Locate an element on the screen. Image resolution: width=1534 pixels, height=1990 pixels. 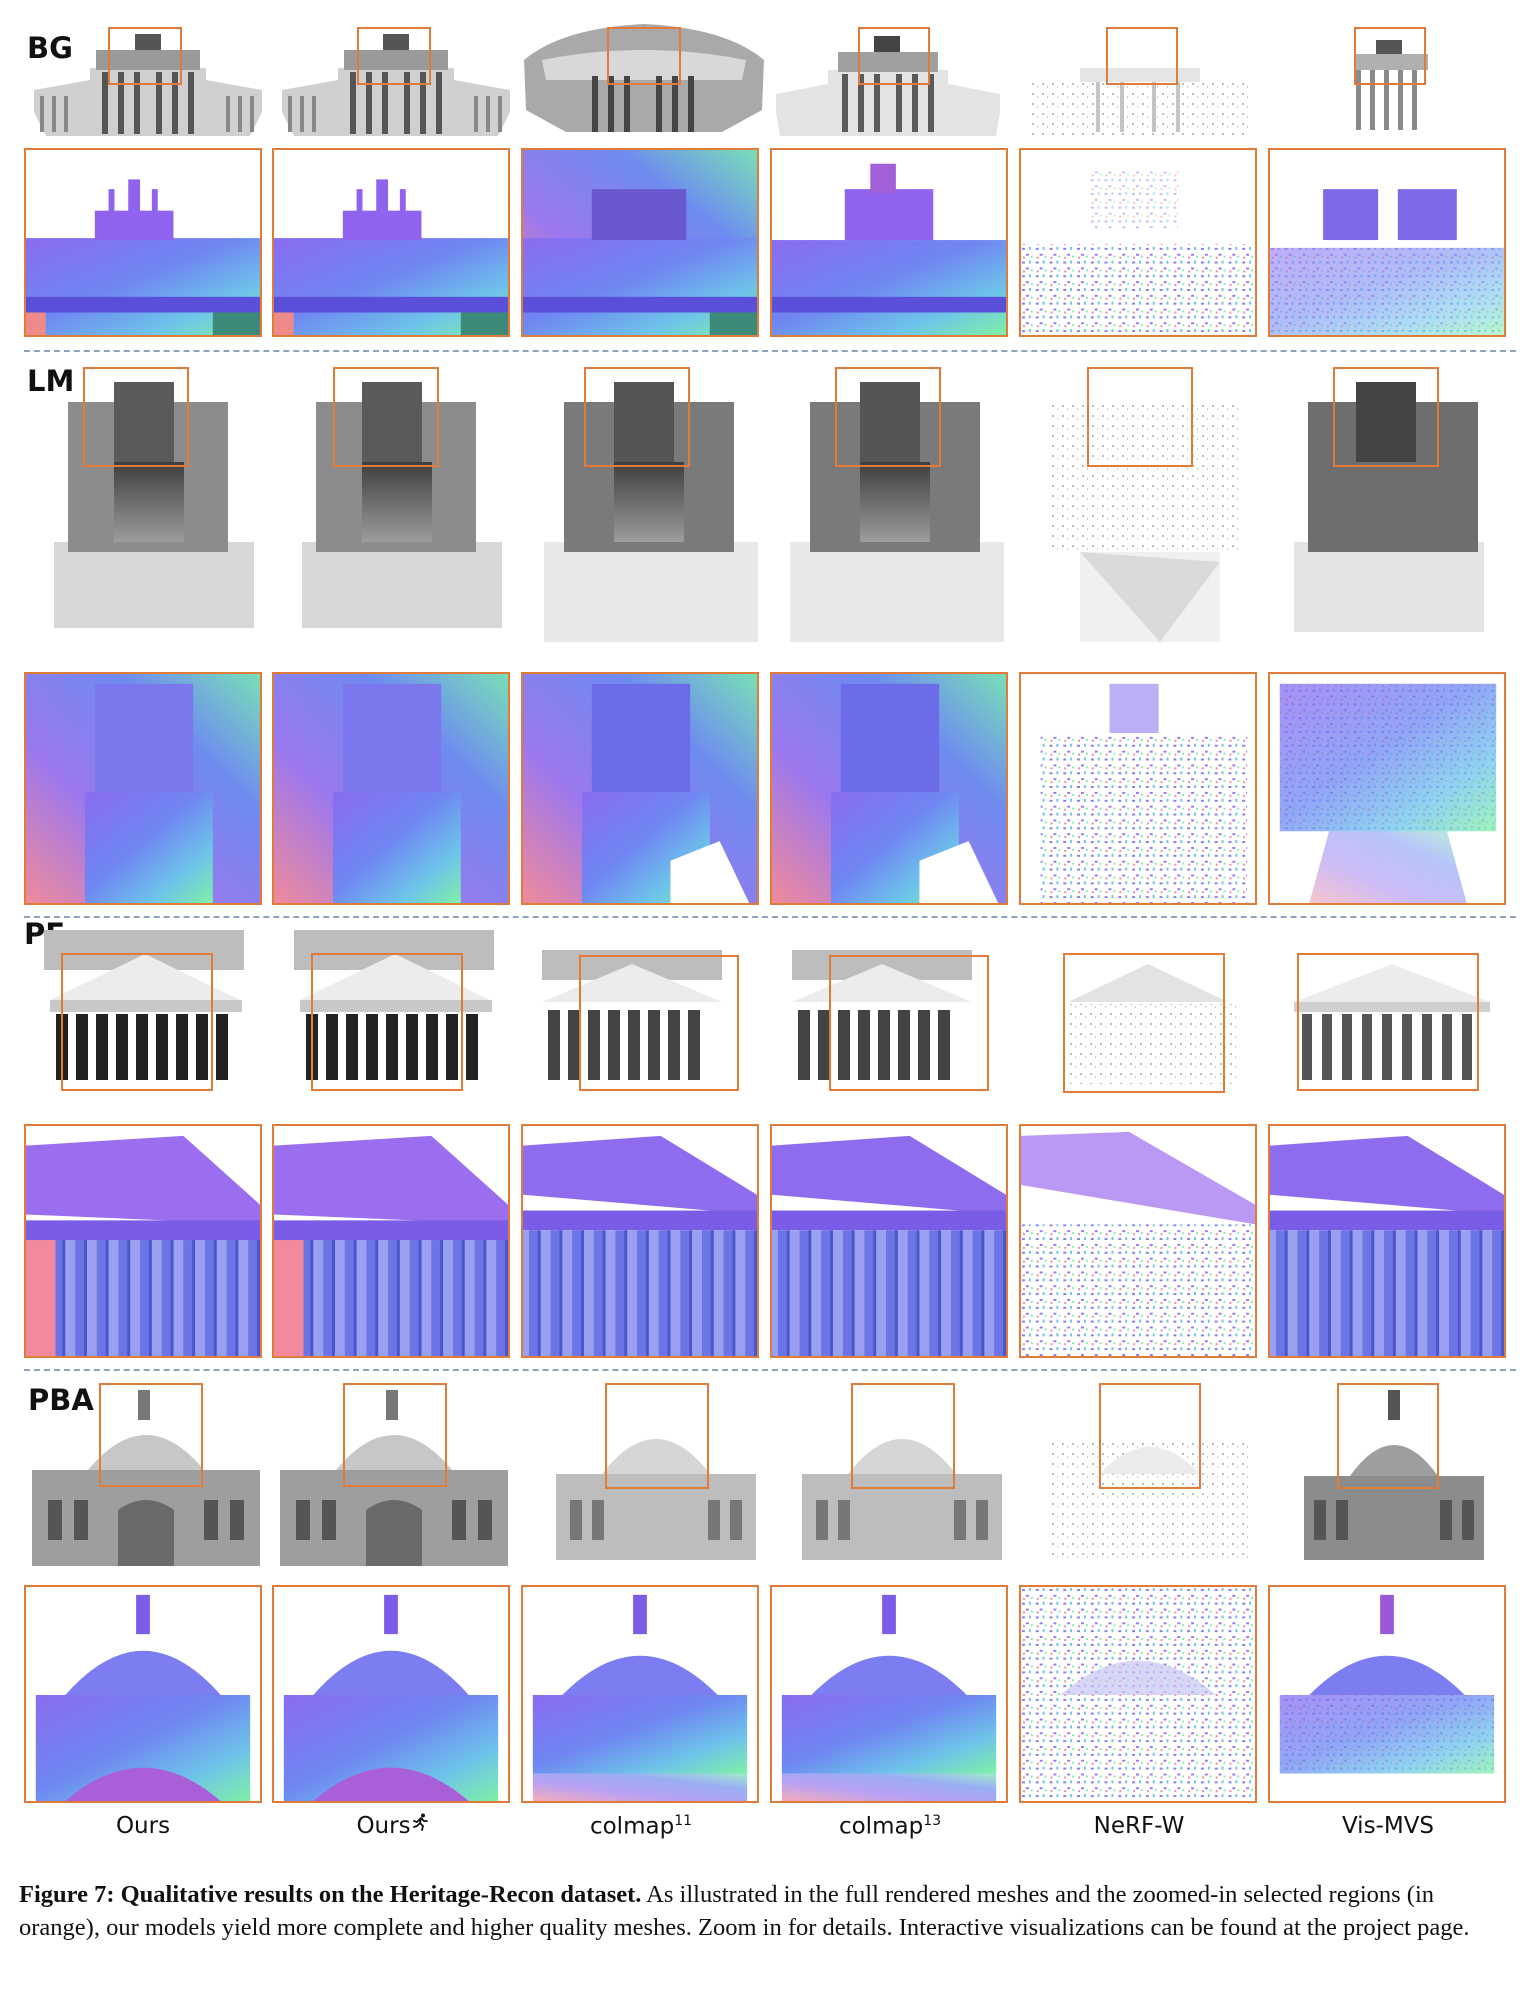
scene-label-pba: PBA is located at coordinates (61, 1400).